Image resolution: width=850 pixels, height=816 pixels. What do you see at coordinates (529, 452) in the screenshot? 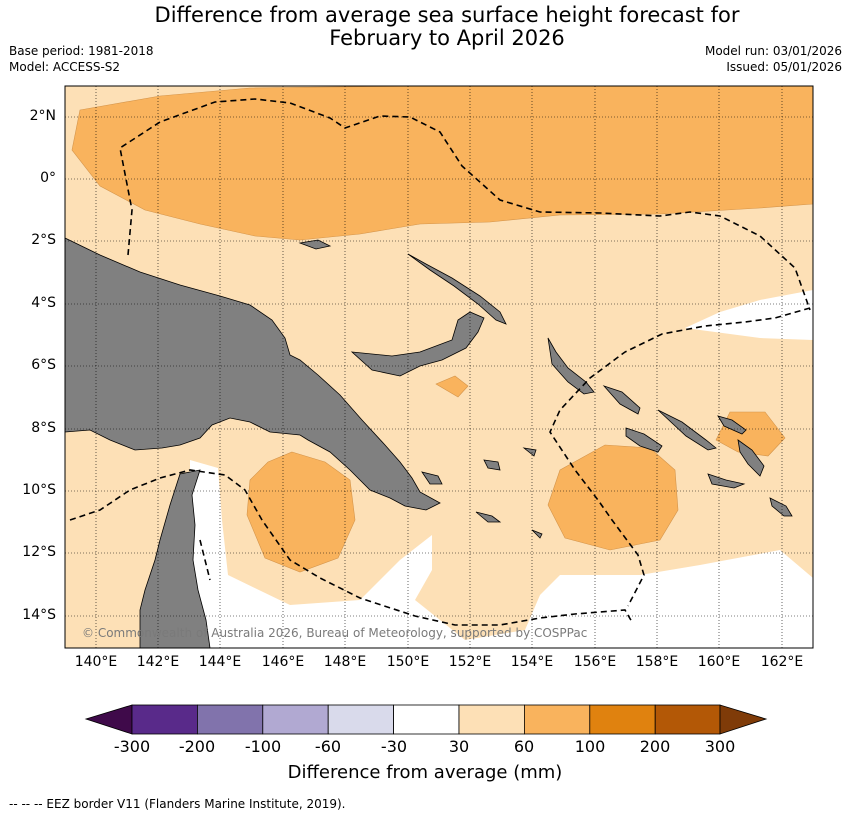
I see `woodlark` at bounding box center [529, 452].